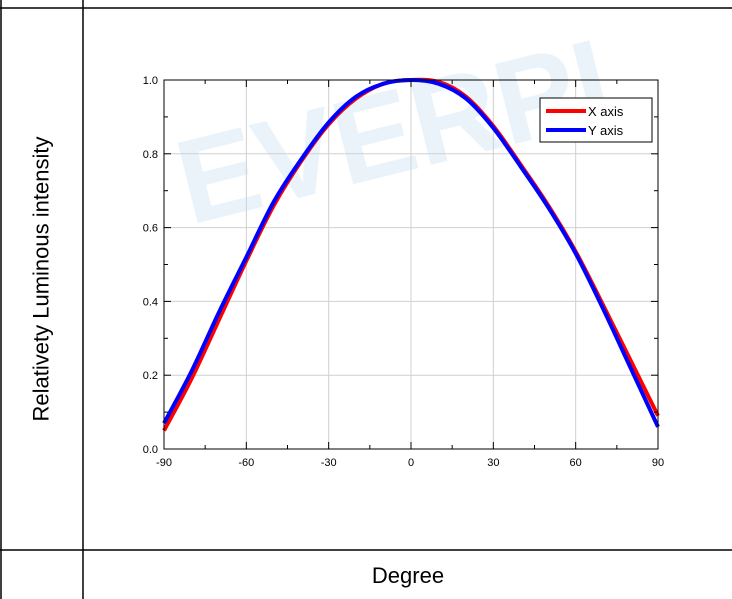  What do you see at coordinates (246, 463) in the screenshot?
I see `x-tick-label: -60` at bounding box center [246, 463].